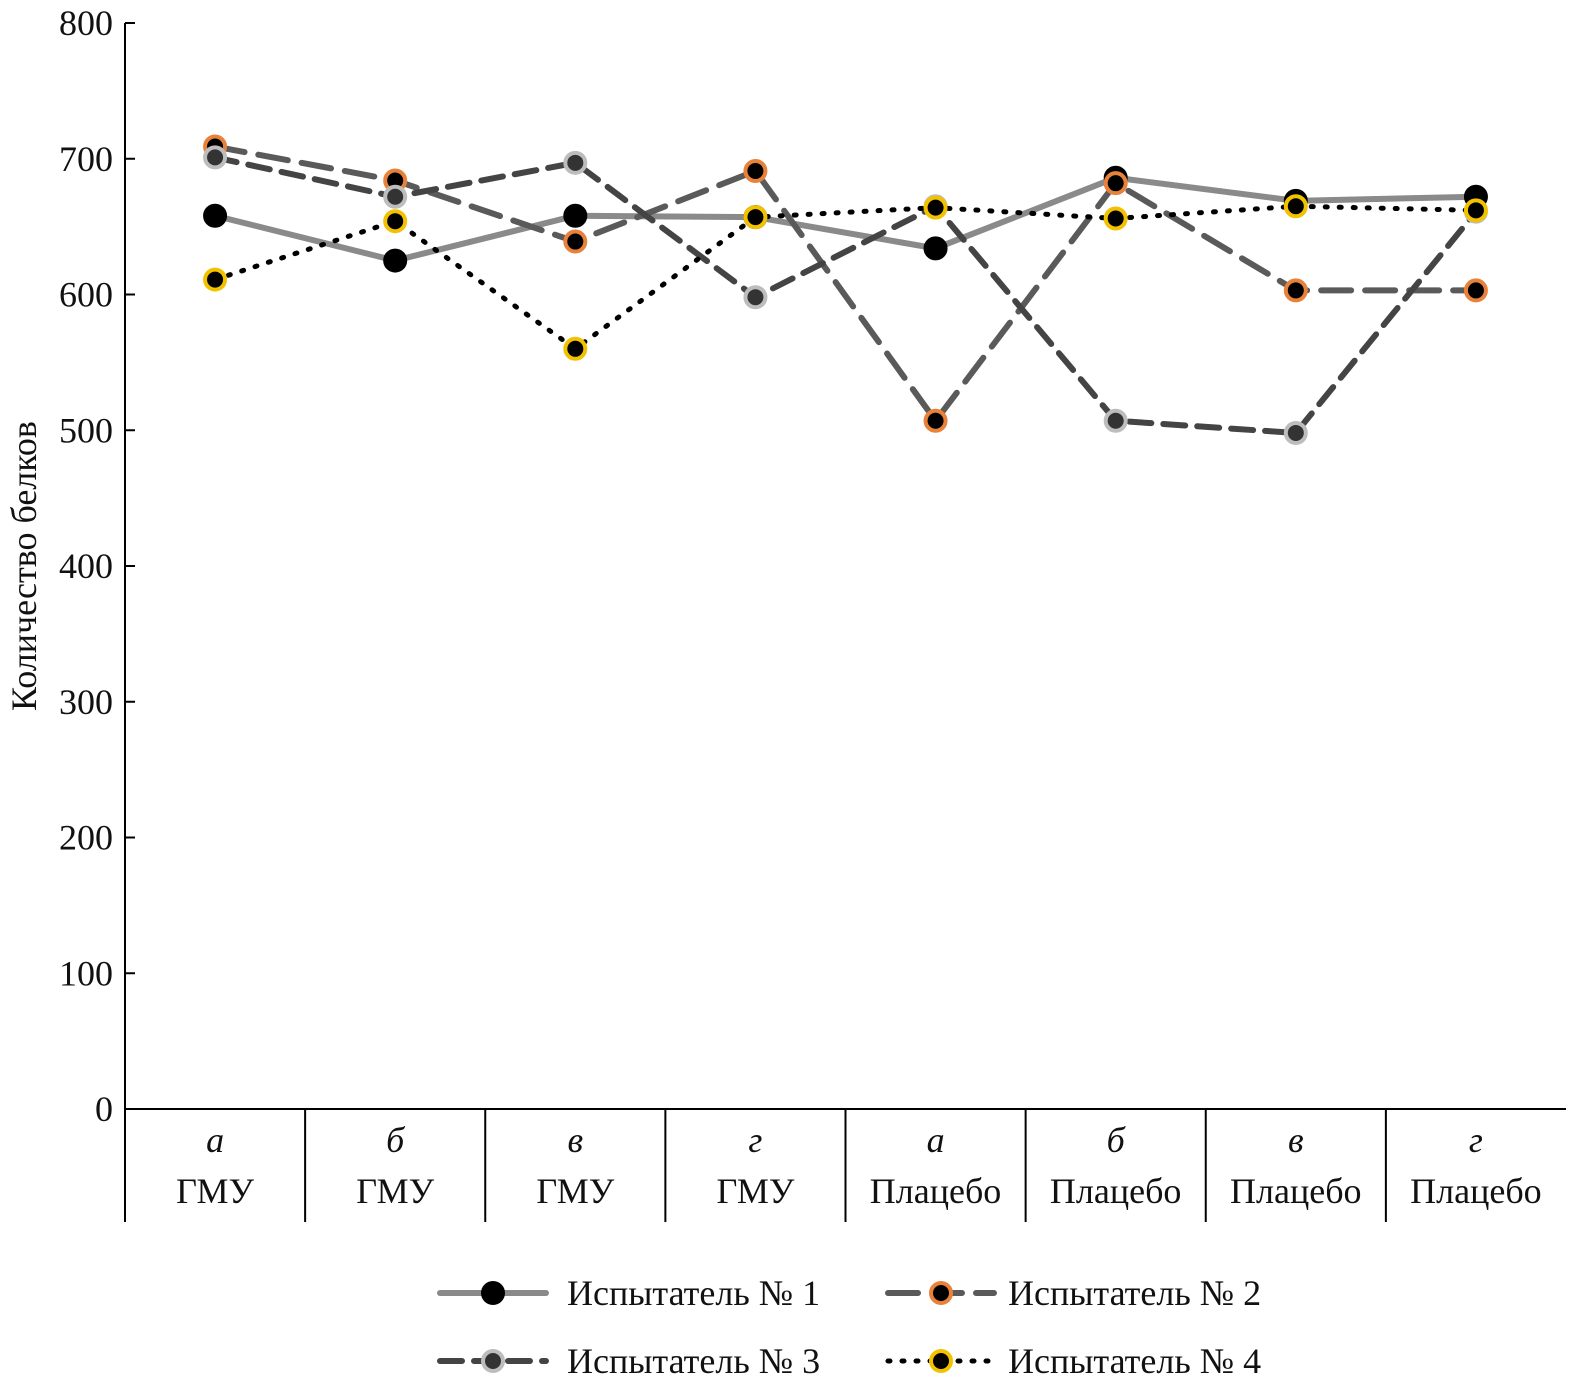 This screenshot has width=1572, height=1397. Describe the element at coordinates (86, 430) in the screenshot. I see `y-tick-label: 500` at that location.